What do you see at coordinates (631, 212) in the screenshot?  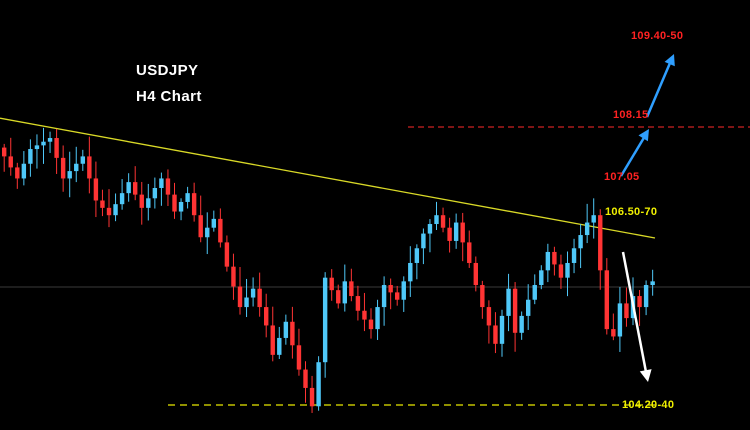 I see `trendline-zone-label: 106.50-70` at bounding box center [631, 212].